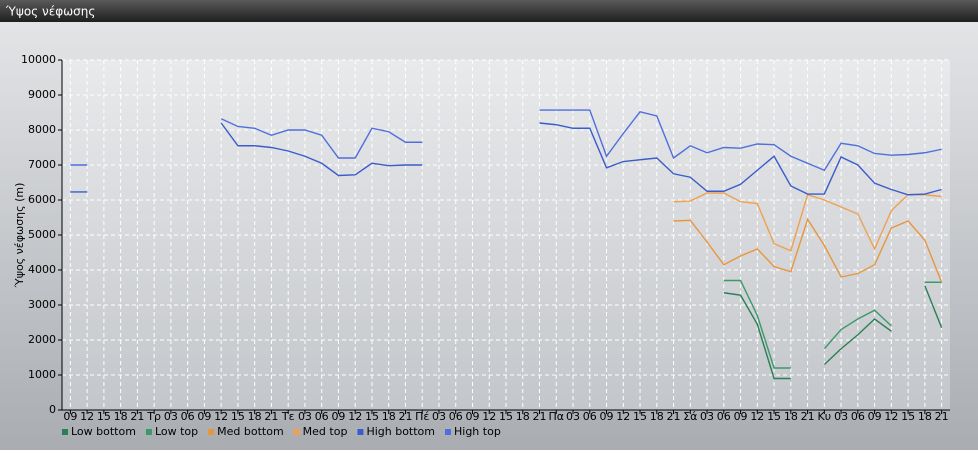 The image size is (978, 454). I want to click on y-tick-label: 4000, so click(42, 269).